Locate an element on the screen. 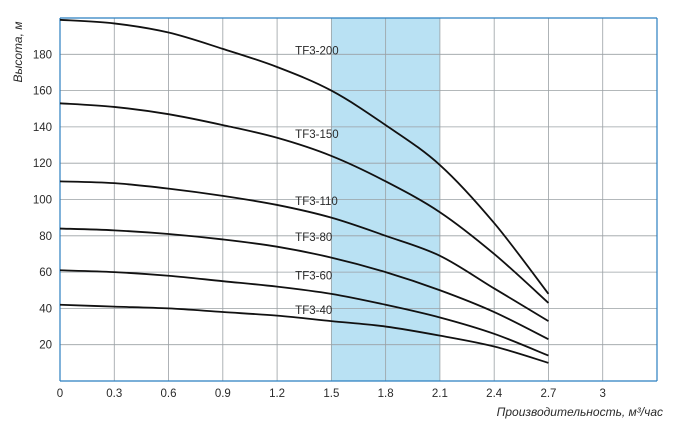  x-tick-label: 3 is located at coordinates (603, 394).